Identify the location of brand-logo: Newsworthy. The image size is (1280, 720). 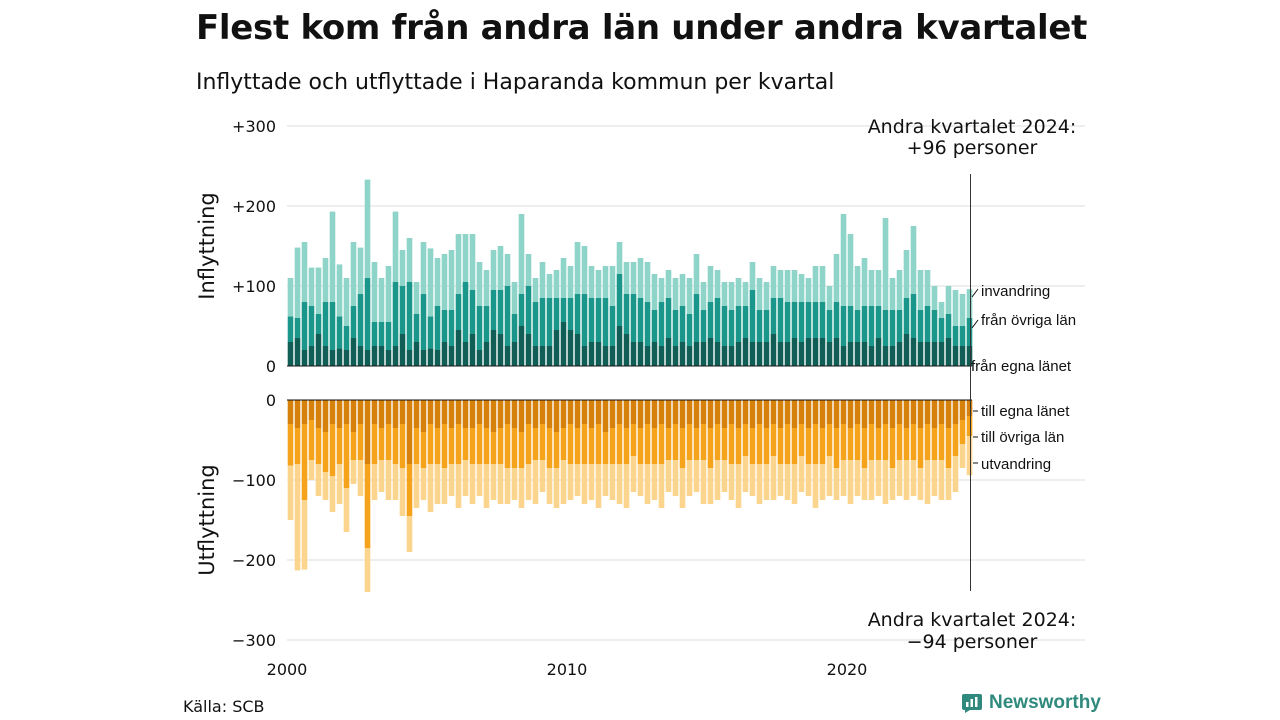
(1031, 703).